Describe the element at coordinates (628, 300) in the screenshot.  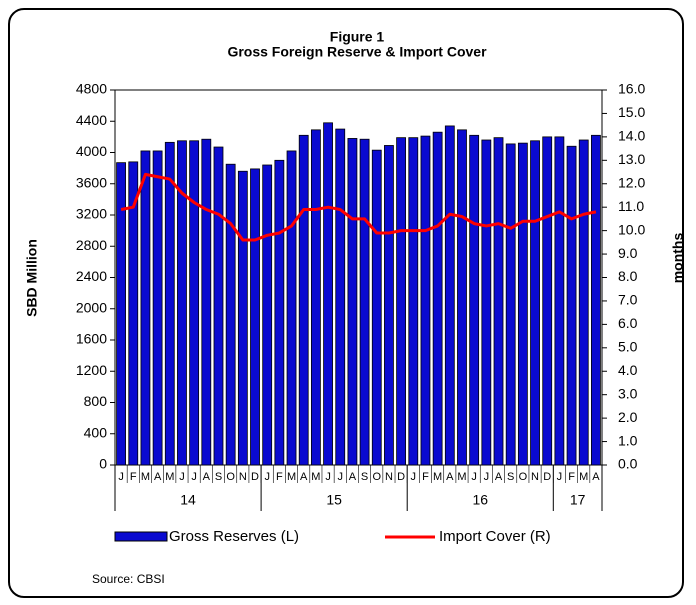
I see `y2-tick-label: 7.0` at that location.